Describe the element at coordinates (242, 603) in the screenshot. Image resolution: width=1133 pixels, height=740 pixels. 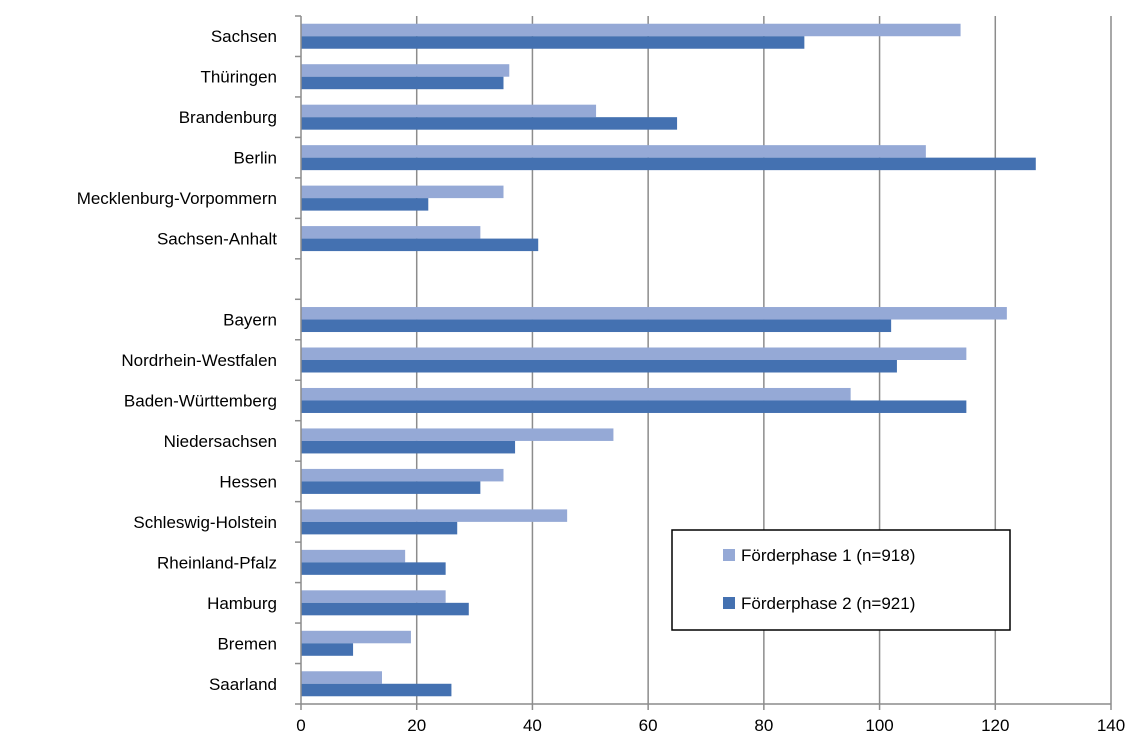
I see `category-label: Hamburg` at that location.